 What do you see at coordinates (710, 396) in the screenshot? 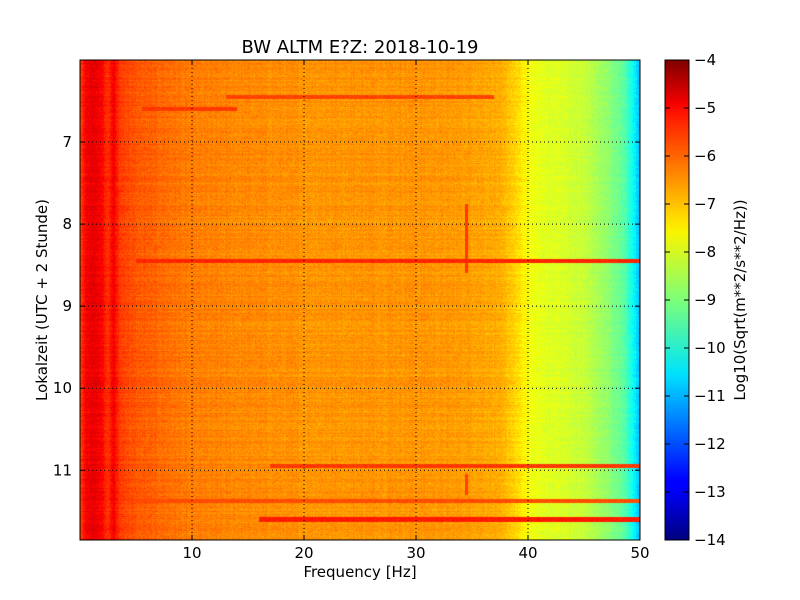
I see `colorbar-tick-label: −11` at bounding box center [710, 396].